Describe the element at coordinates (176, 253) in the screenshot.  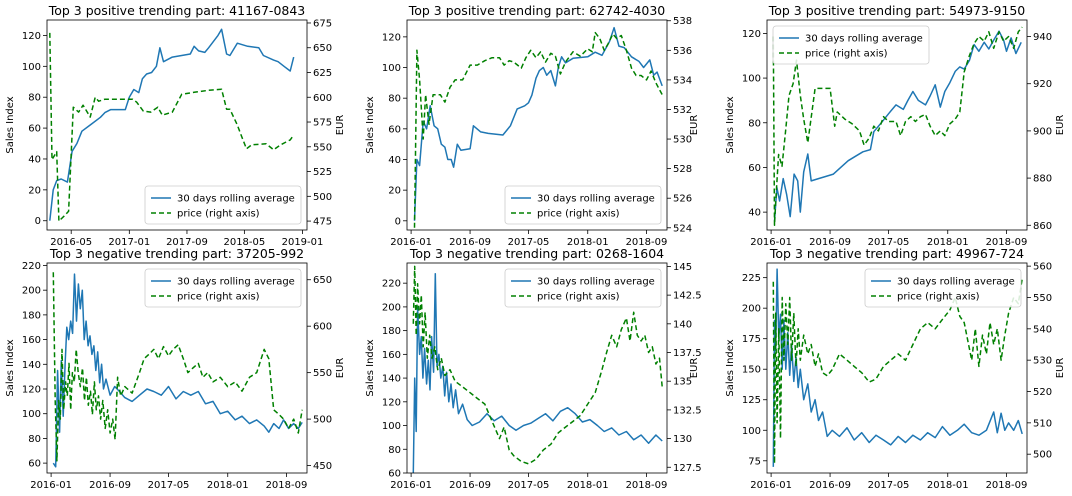
I see `chart-title: Top 3 negative trending part: 37205-992` at that location.